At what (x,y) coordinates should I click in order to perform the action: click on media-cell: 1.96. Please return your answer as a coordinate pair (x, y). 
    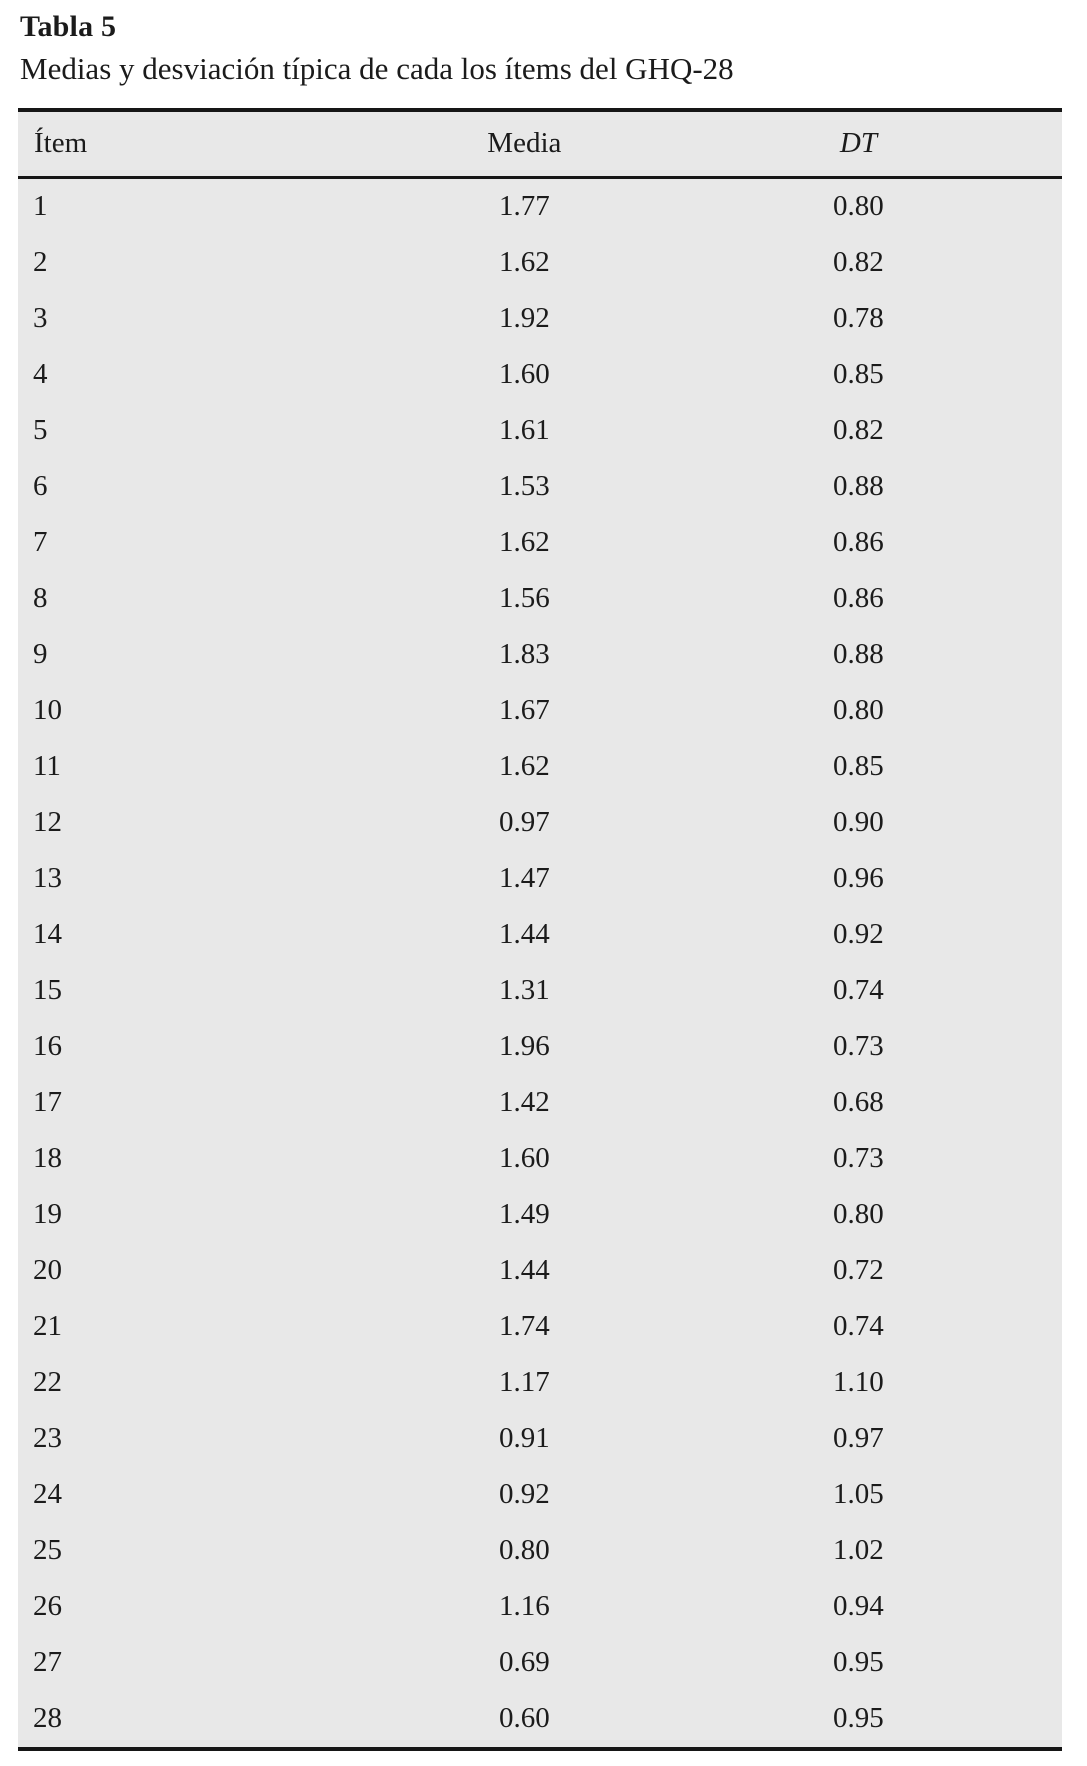
    Looking at the image, I should click on (524, 1046).